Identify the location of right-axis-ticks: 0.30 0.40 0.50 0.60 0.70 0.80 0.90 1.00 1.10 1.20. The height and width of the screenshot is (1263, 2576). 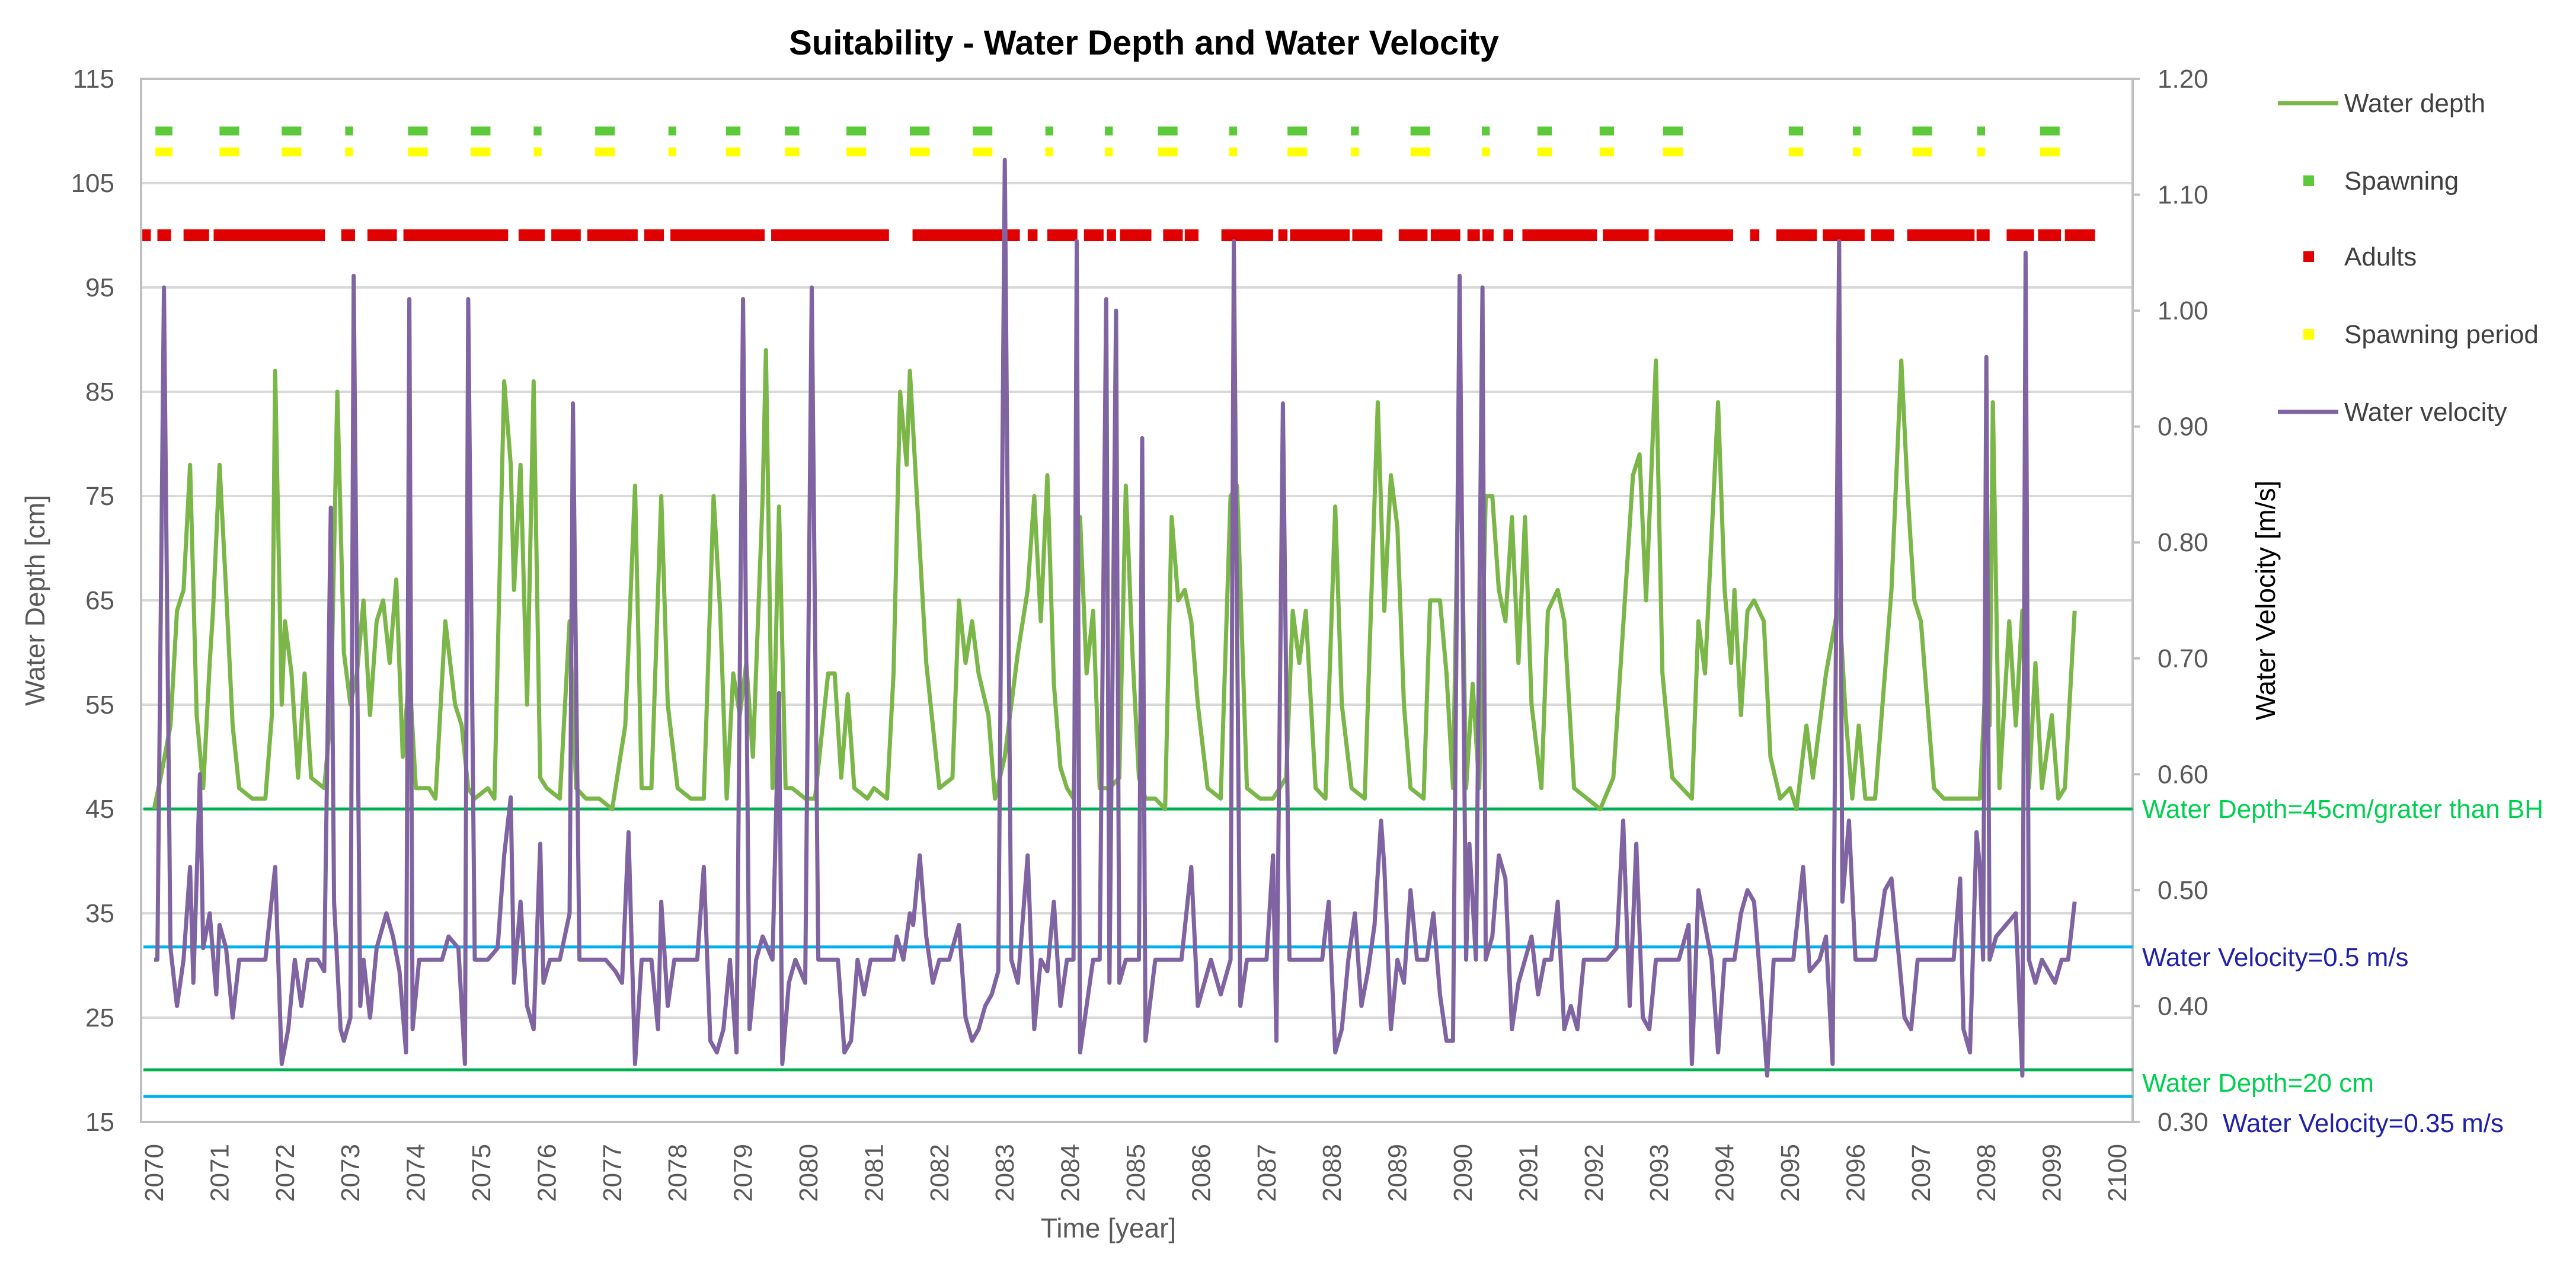
(2171, 601).